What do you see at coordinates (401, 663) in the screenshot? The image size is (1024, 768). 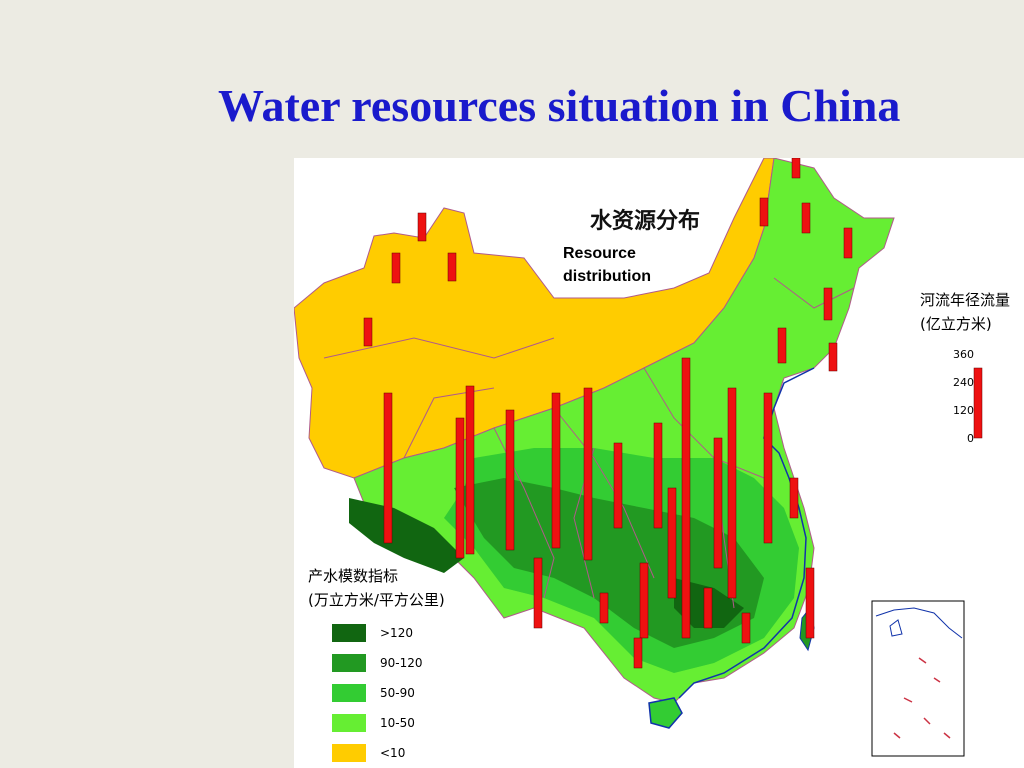 I see `legend-label: 90-120` at bounding box center [401, 663].